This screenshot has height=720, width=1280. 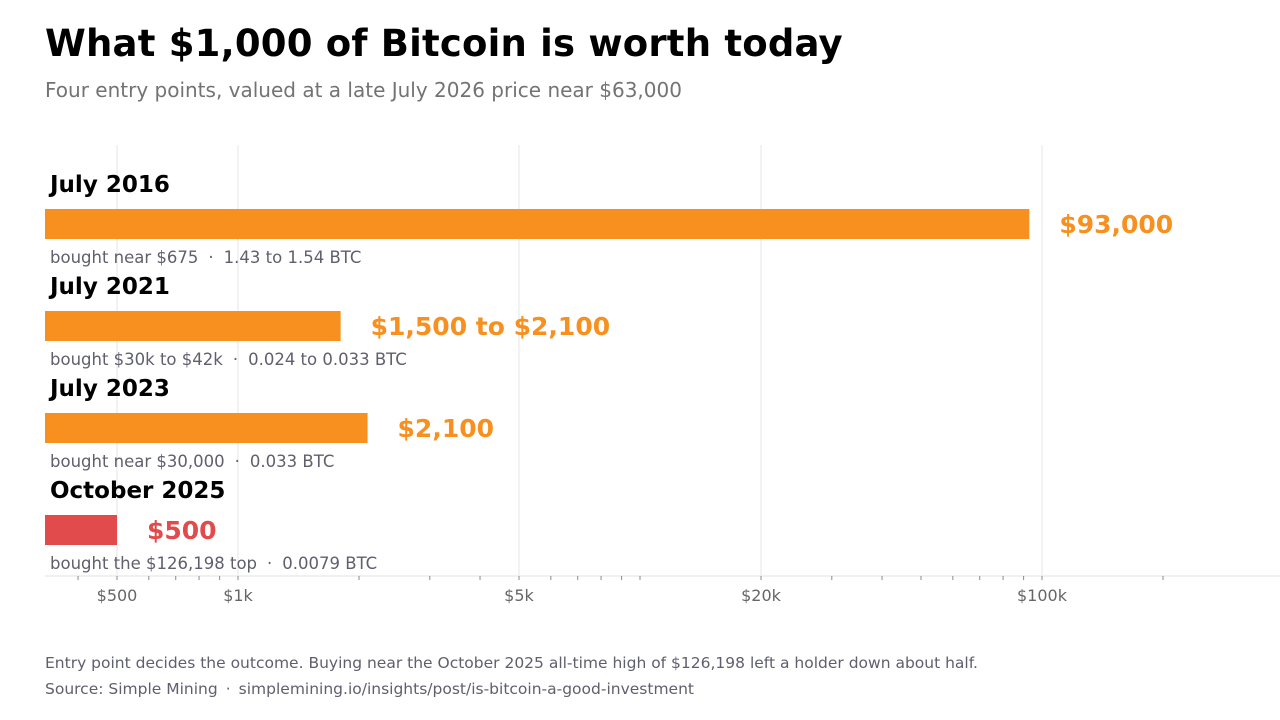 What do you see at coordinates (329, 563) in the screenshot?
I see `detail-btc: 0.0079 BTC` at bounding box center [329, 563].